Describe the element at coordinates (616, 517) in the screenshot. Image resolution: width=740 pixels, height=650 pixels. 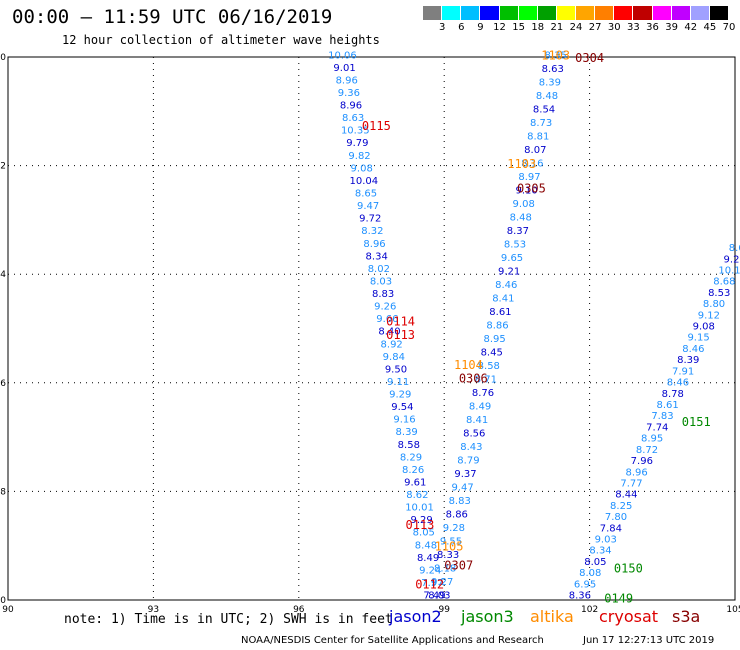
I see `swh-value: 7.80` at that location.